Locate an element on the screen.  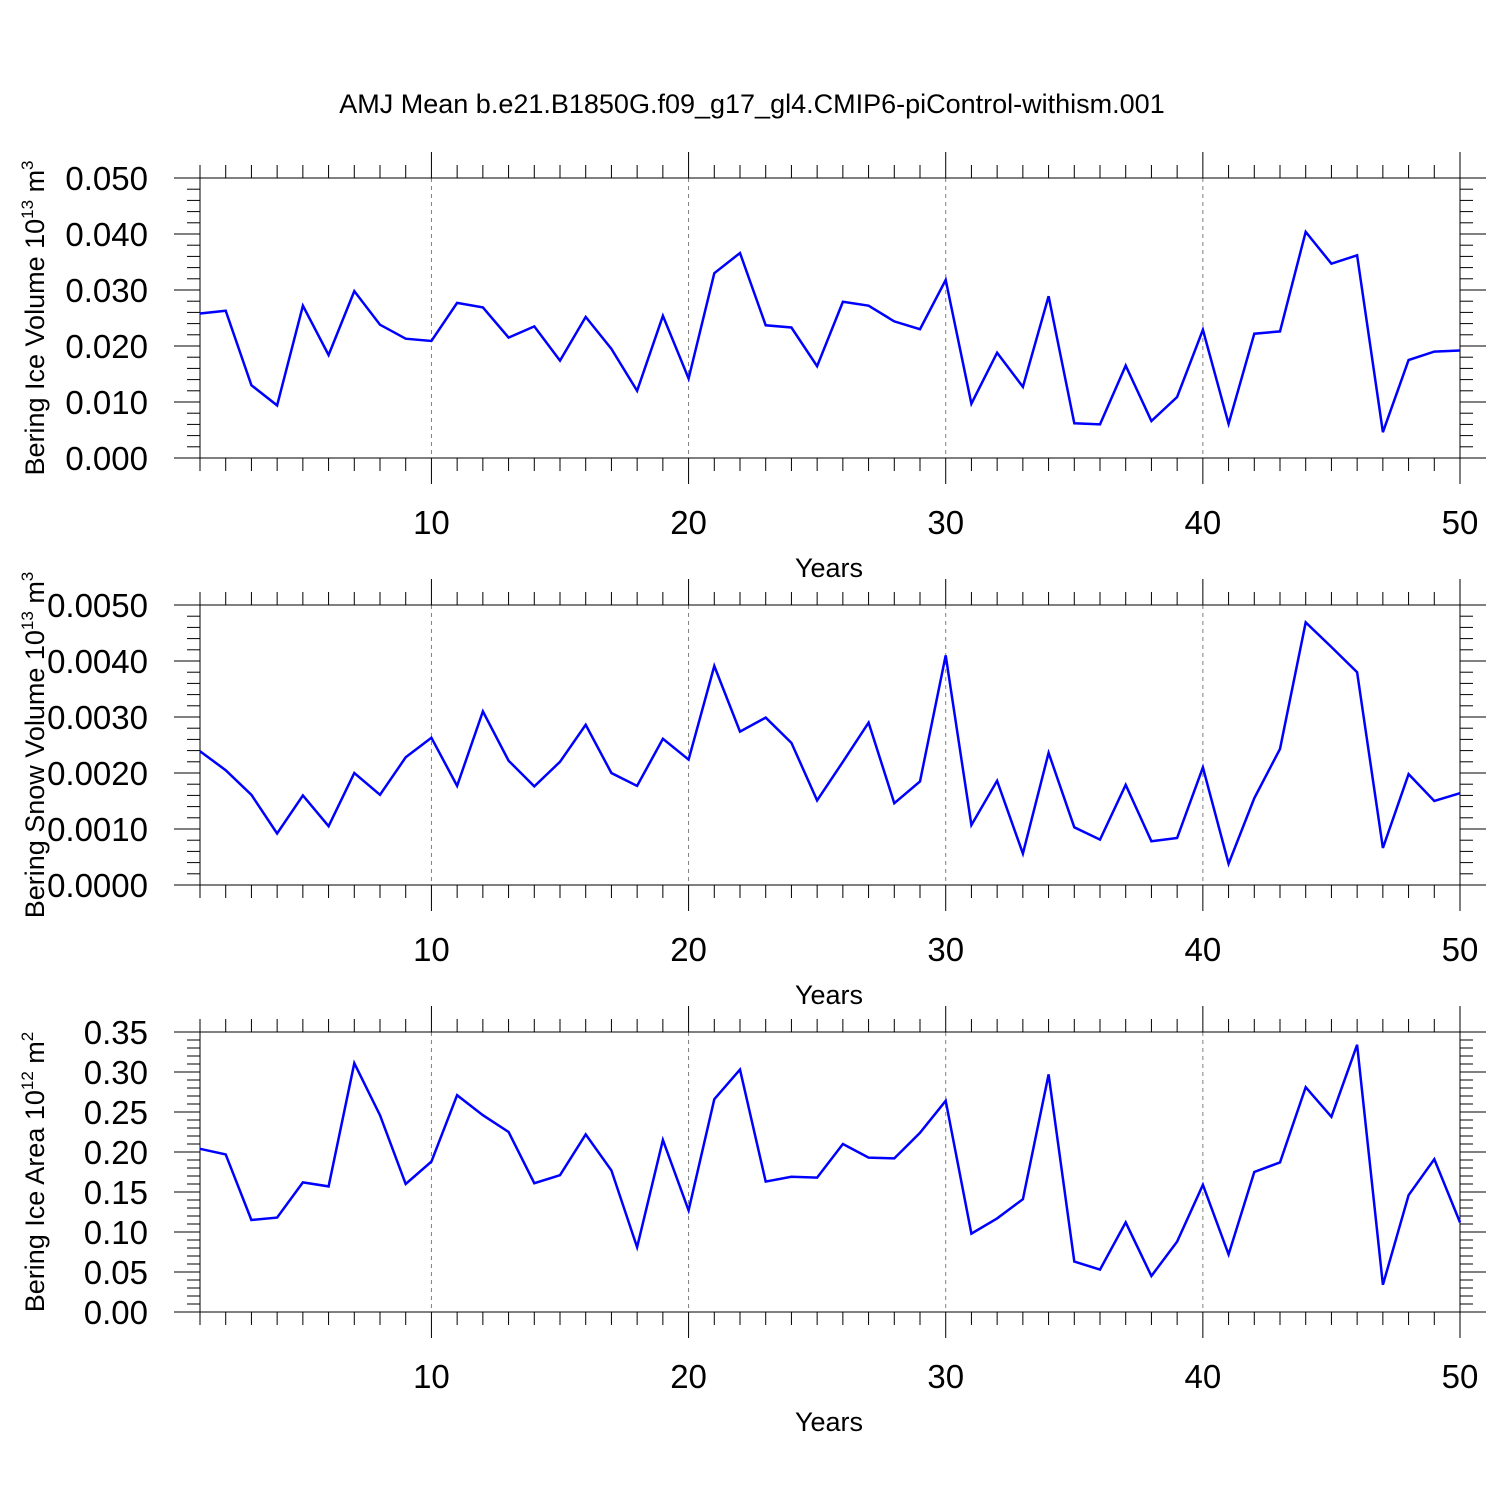
y-tick-label: 0.050 is located at coordinates (106, 178).